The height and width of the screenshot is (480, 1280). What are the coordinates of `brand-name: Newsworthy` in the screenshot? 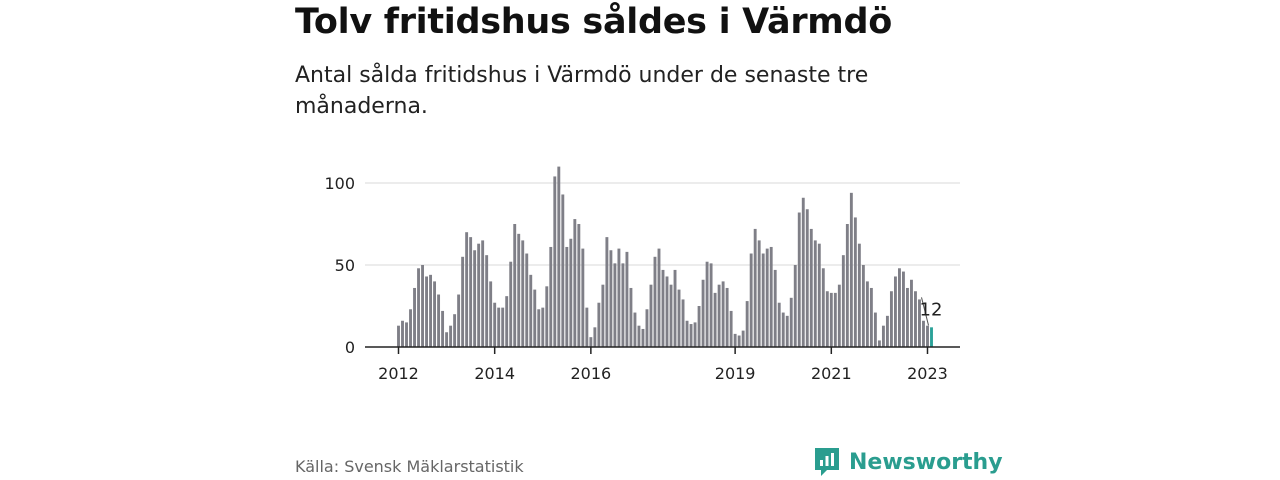 It's located at (926, 462).